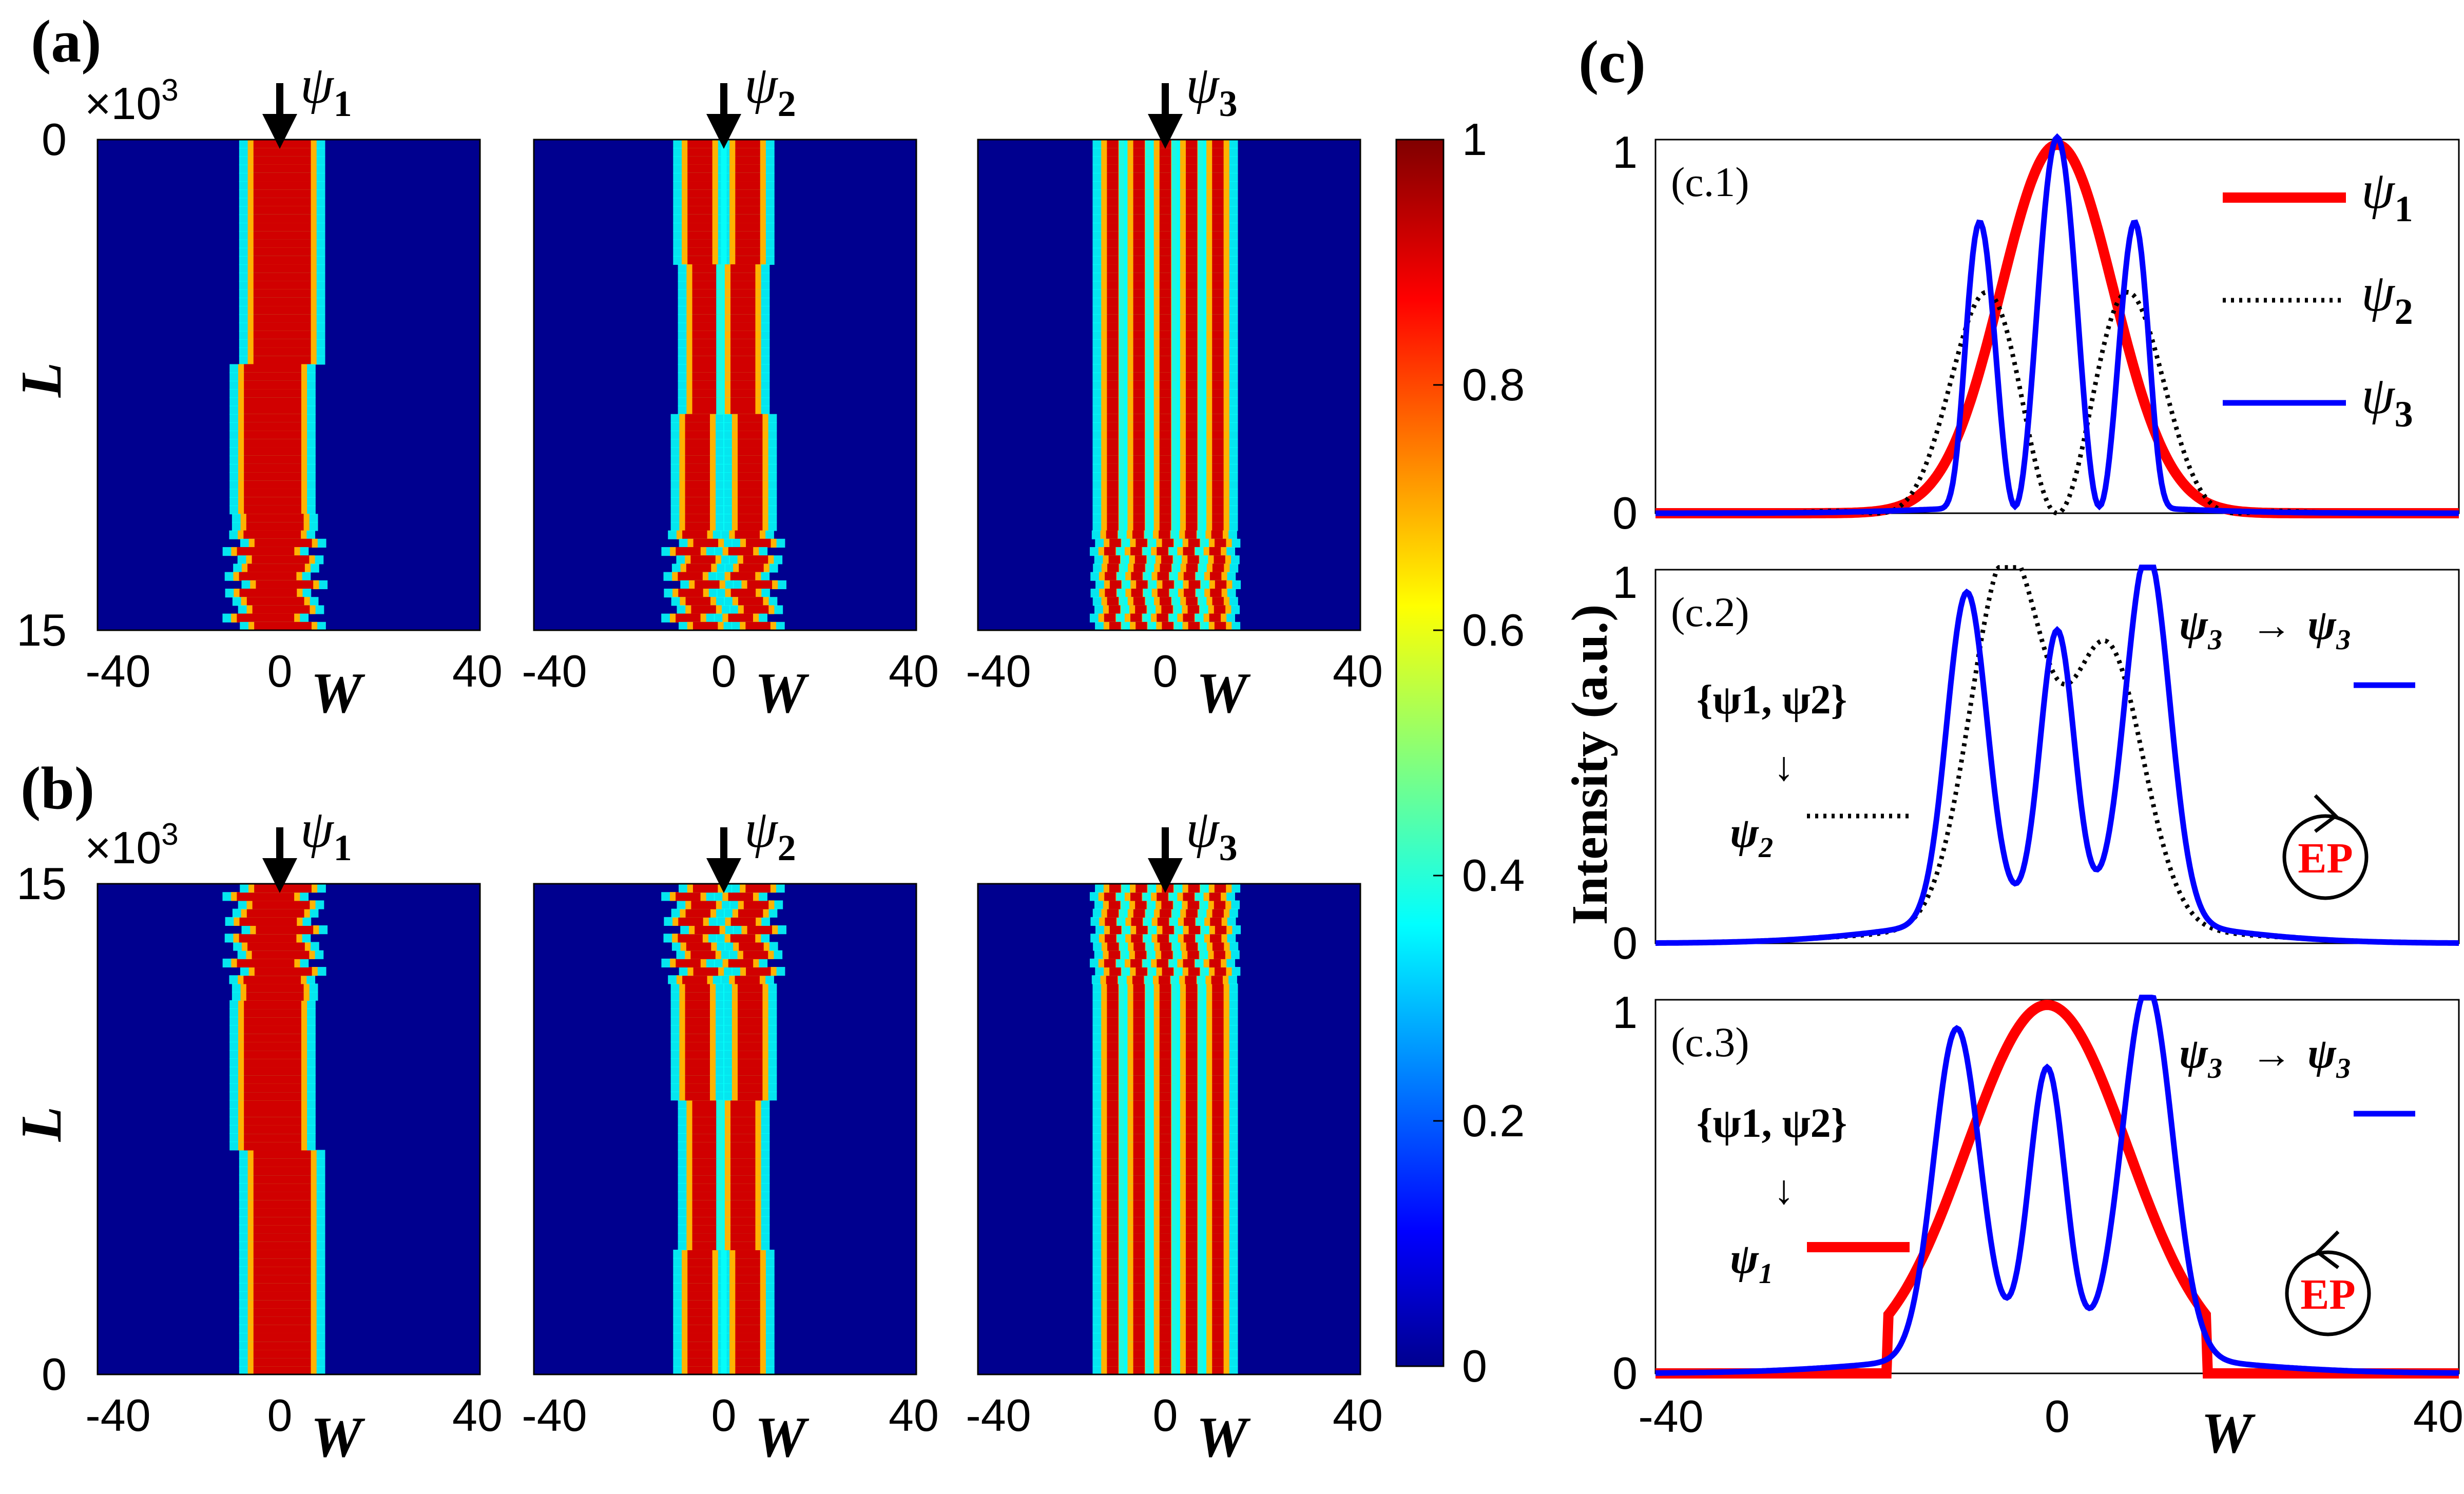 The height and width of the screenshot is (1494, 2464). Describe the element at coordinates (279, 132) in the screenshot. I see `input-arrow-head` at that location.